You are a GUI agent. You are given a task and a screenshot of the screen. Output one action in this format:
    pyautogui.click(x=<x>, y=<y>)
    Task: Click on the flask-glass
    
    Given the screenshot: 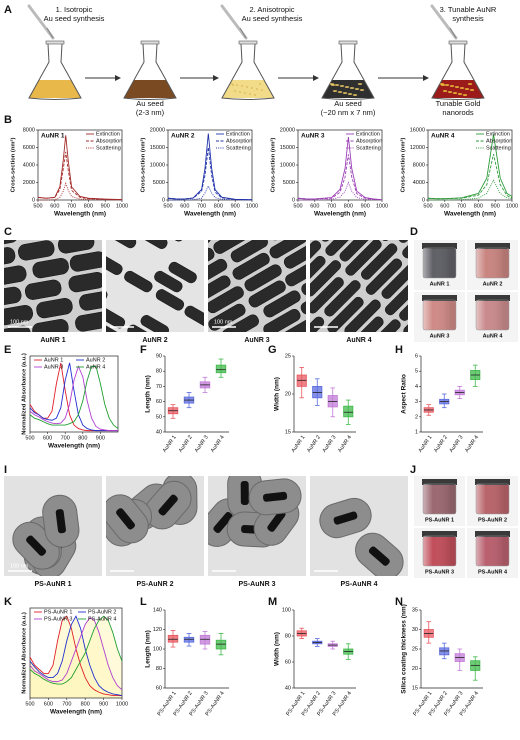 What is the action you would take?
    pyautogui.click(x=458, y=71)
    